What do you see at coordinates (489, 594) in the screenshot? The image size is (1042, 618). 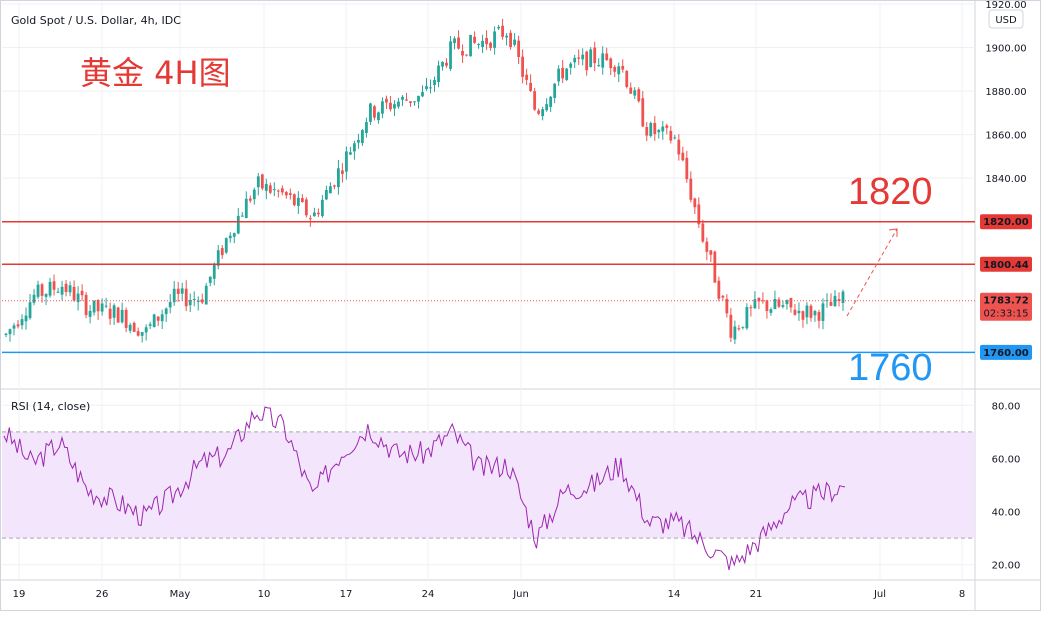 I see `time-axis: 19 26 May 10 17 24 Jun 14 21 Jul 8` at bounding box center [489, 594].